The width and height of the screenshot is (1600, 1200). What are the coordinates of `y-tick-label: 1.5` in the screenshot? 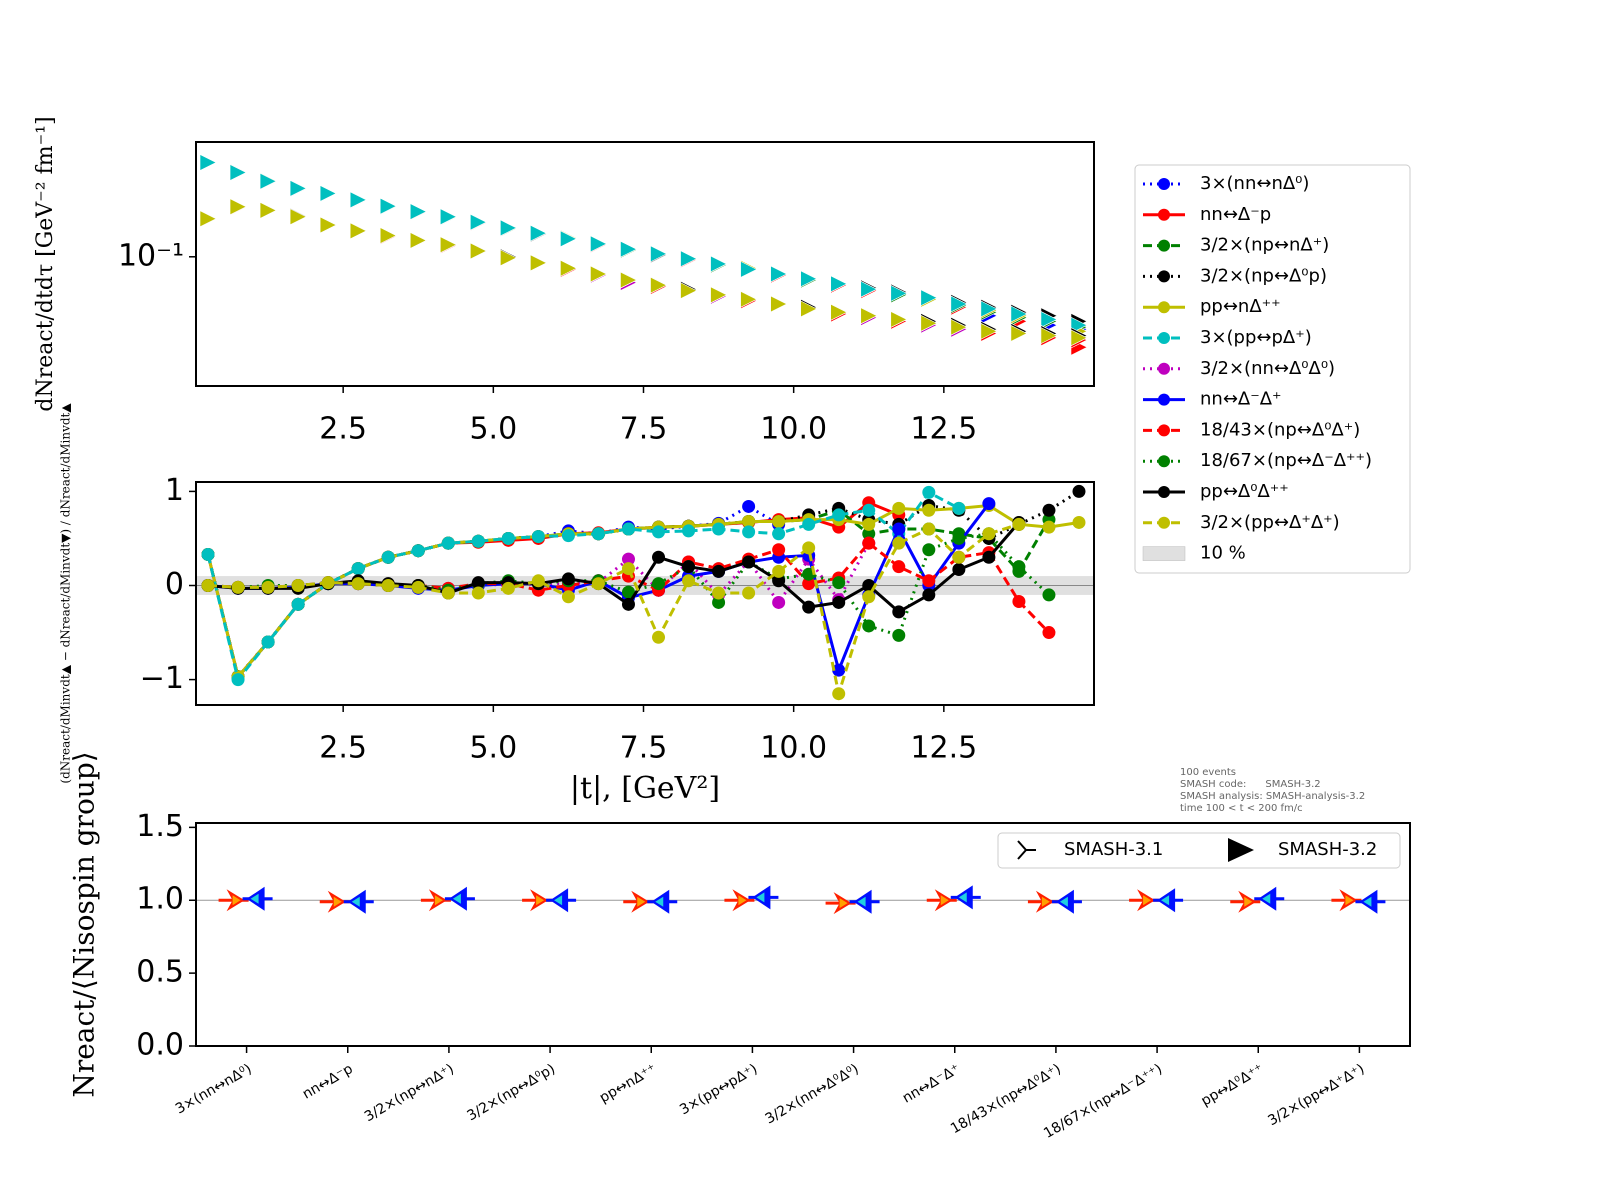 It's located at (160, 826).